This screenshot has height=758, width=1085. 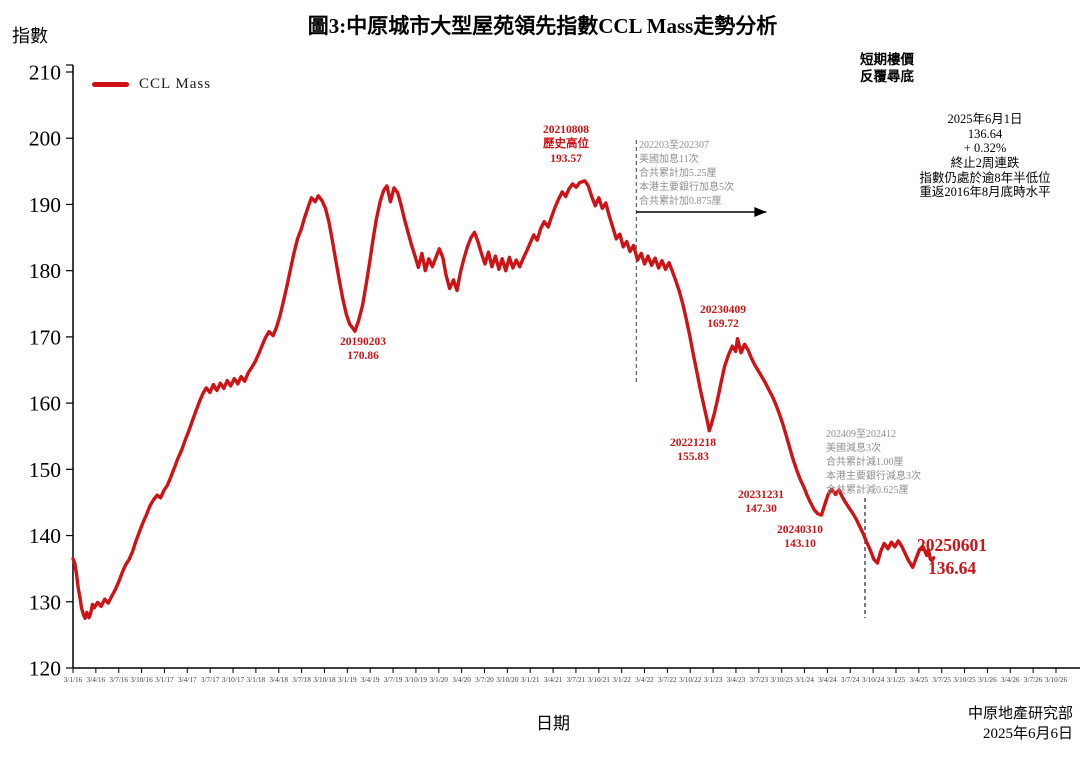 I want to click on x-tick-label: 3/10/16, so click(x=141, y=679).